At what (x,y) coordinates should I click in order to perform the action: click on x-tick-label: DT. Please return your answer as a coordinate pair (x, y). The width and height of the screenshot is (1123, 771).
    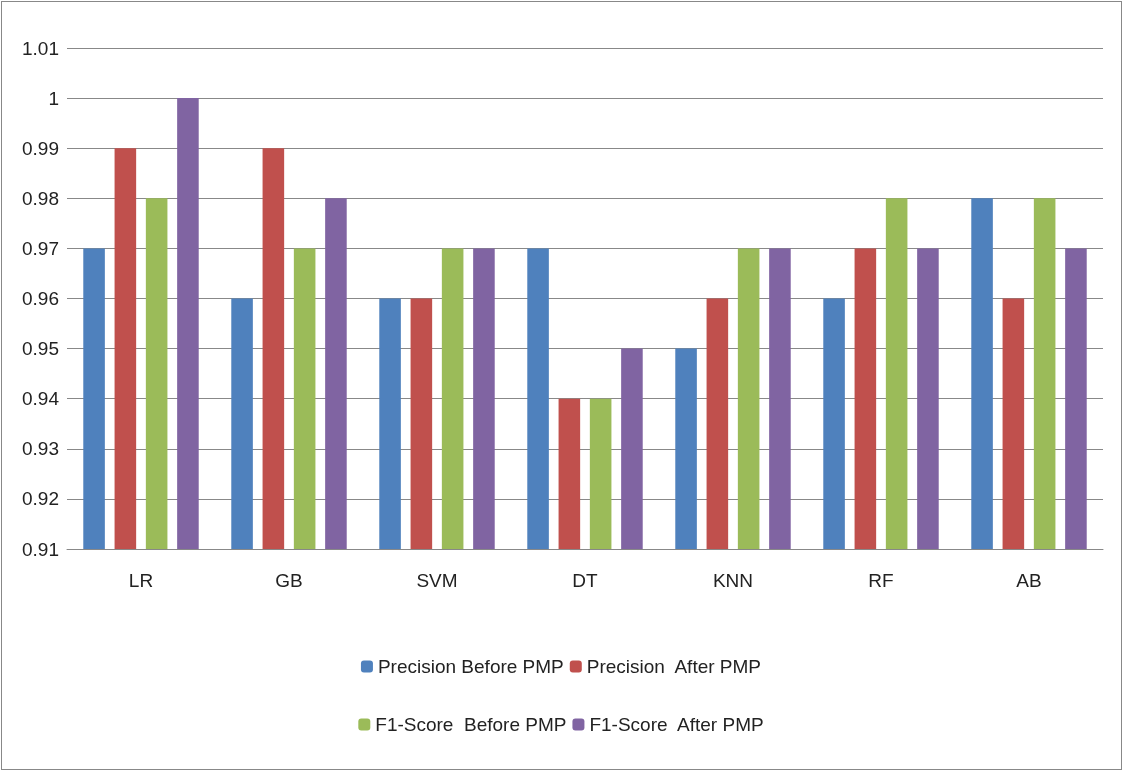
    Looking at the image, I should click on (585, 580).